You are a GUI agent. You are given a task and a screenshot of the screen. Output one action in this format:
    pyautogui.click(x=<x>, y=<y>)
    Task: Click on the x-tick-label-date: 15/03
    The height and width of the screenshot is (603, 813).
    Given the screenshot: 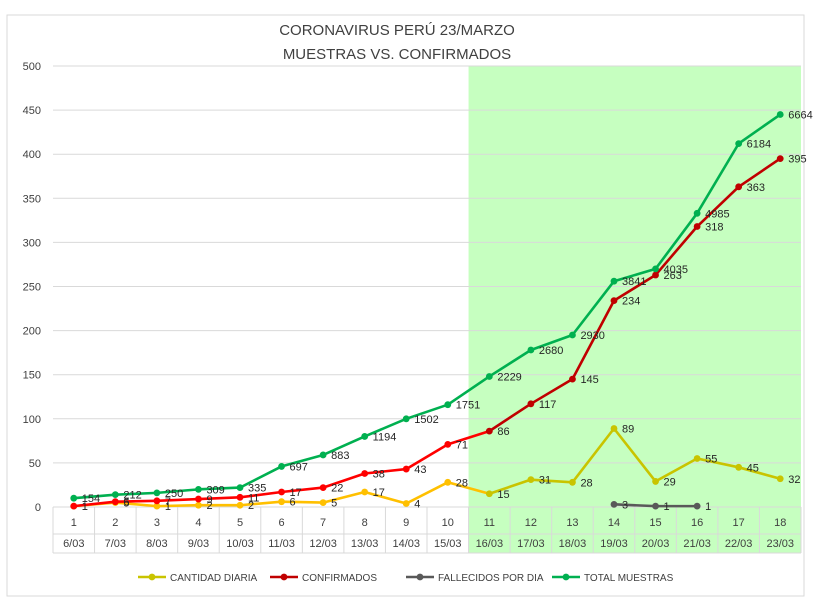 What is the action you would take?
    pyautogui.click(x=448, y=544)
    